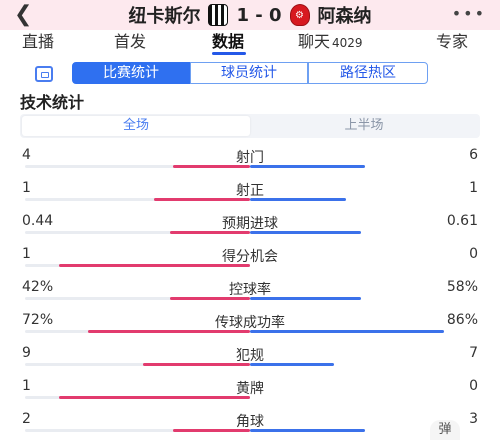 This screenshot has height=440, width=500. Describe the element at coordinates (473, 419) in the screenshot. I see `stat-away-value: 3` at that location.